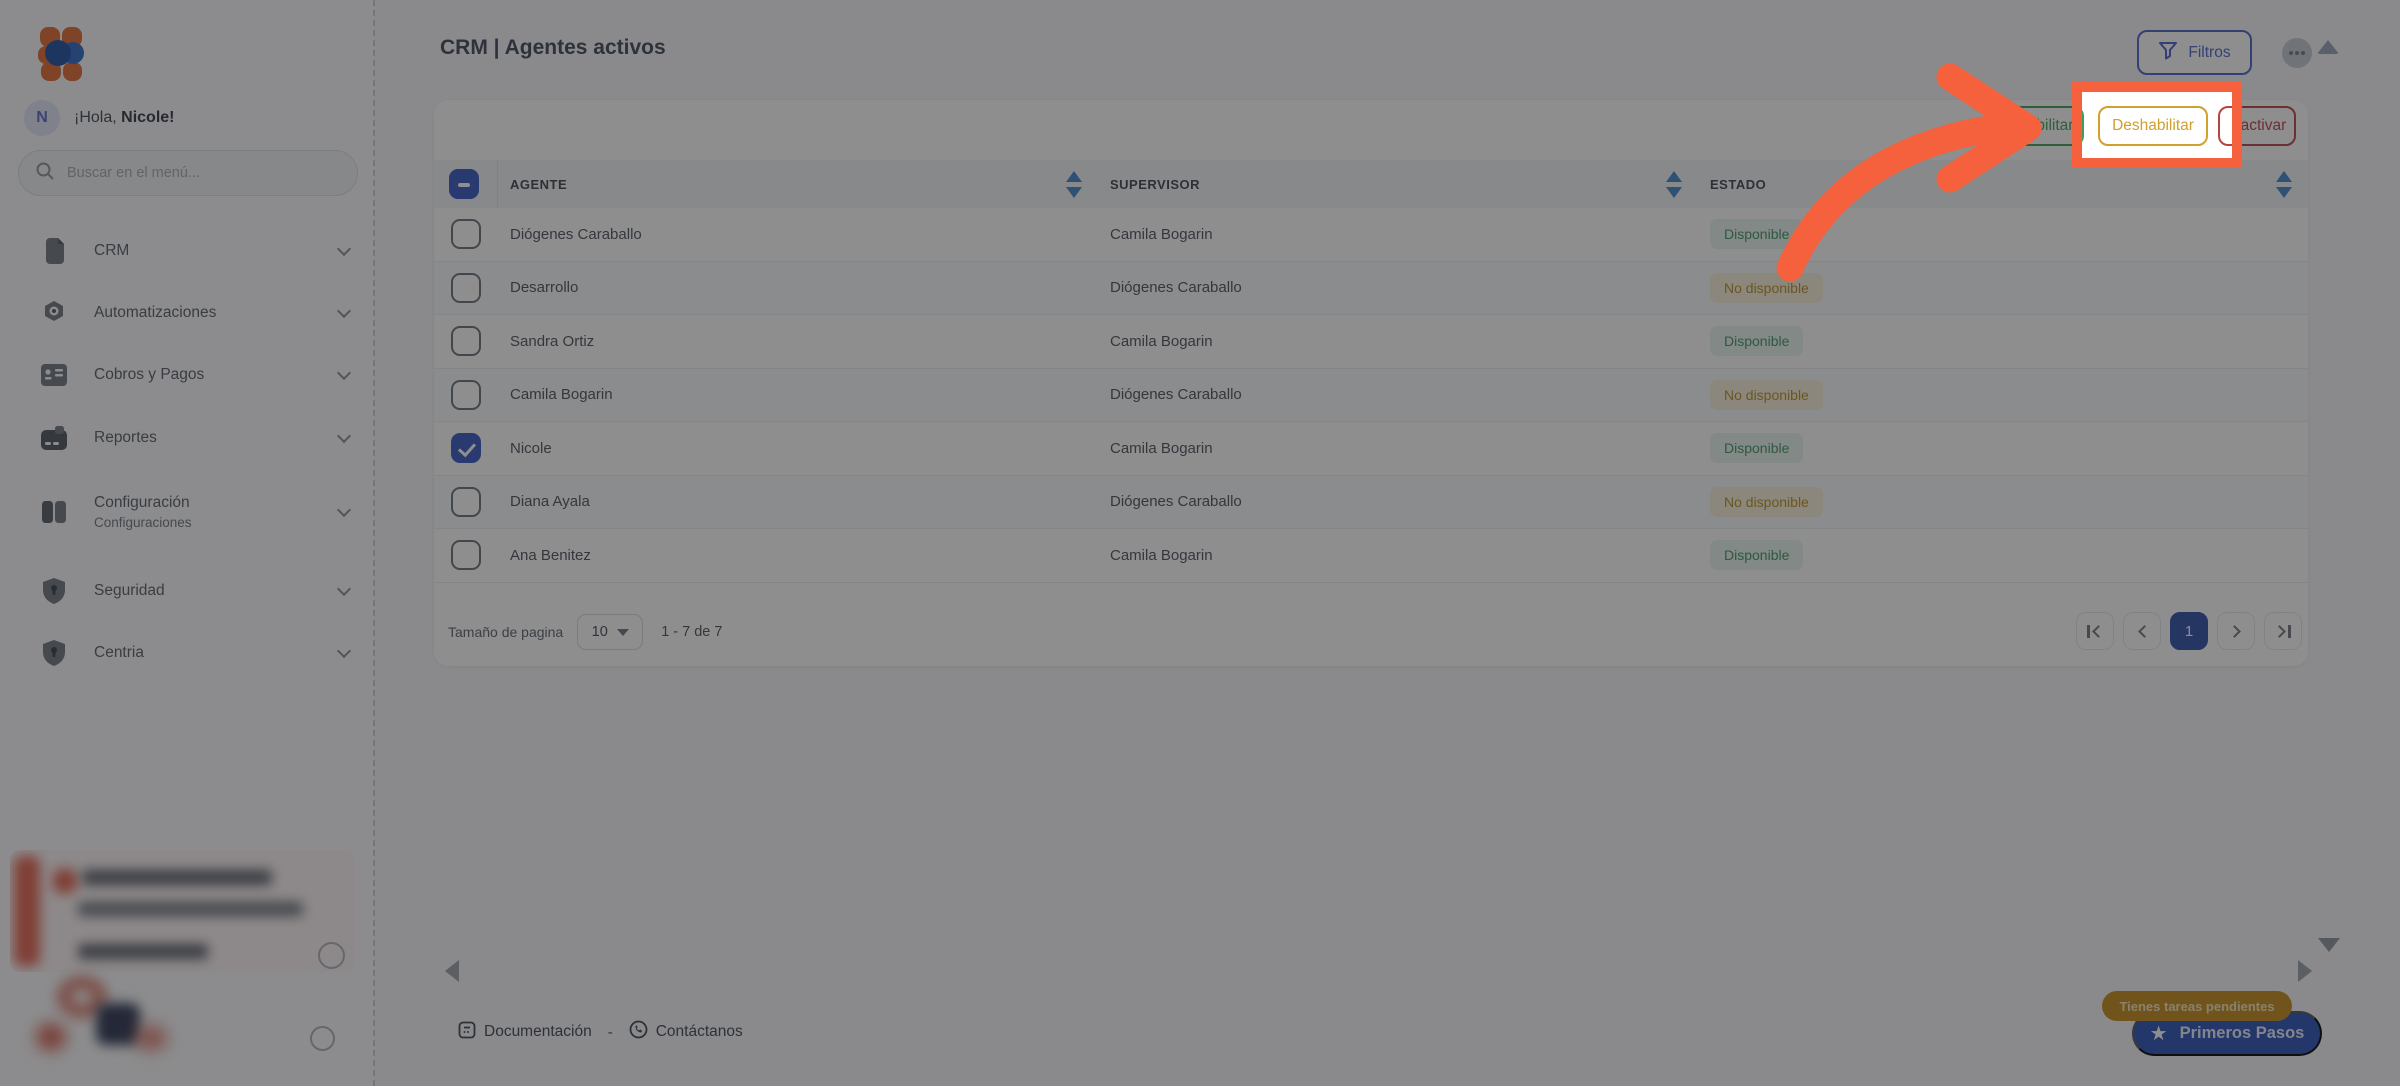 Image resolution: width=2400 pixels, height=1086 pixels. Describe the element at coordinates (2225, 126) in the screenshot. I see `deactivate-button-sliver: Inactivar` at that location.